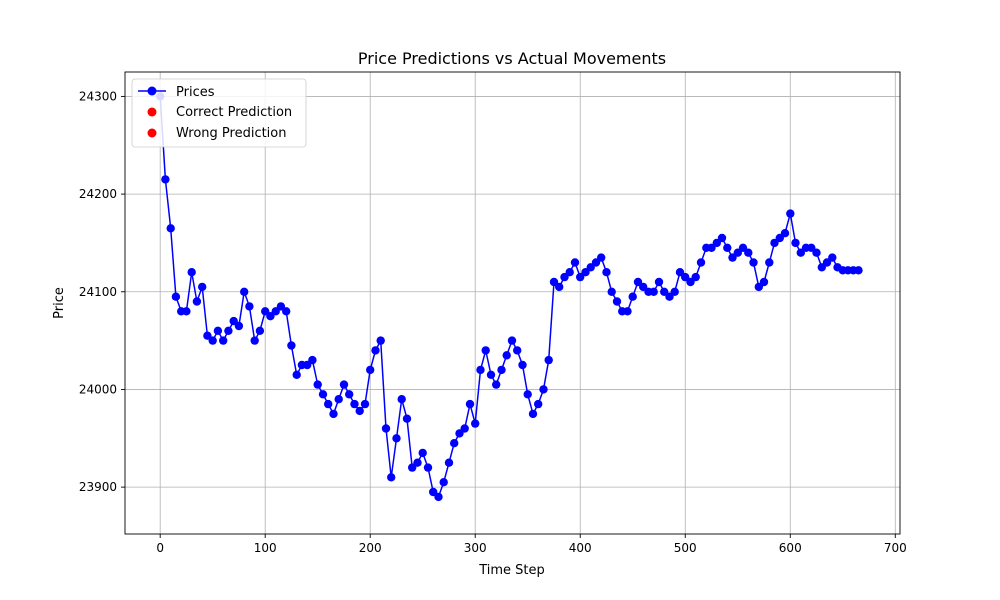  Describe the element at coordinates (234, 112) in the screenshot. I see `legend-label-correct: Correct Prediction` at that location.